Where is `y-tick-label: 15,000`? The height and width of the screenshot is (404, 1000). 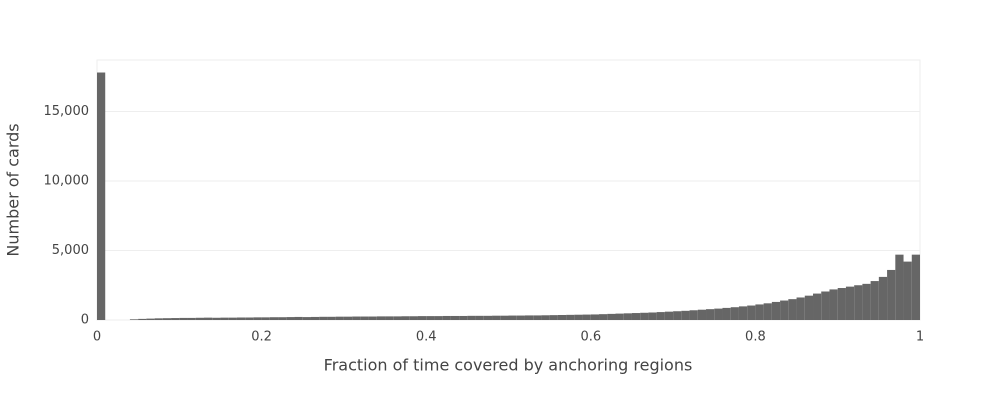 y-tick-label: 15,000 is located at coordinates (67, 111).